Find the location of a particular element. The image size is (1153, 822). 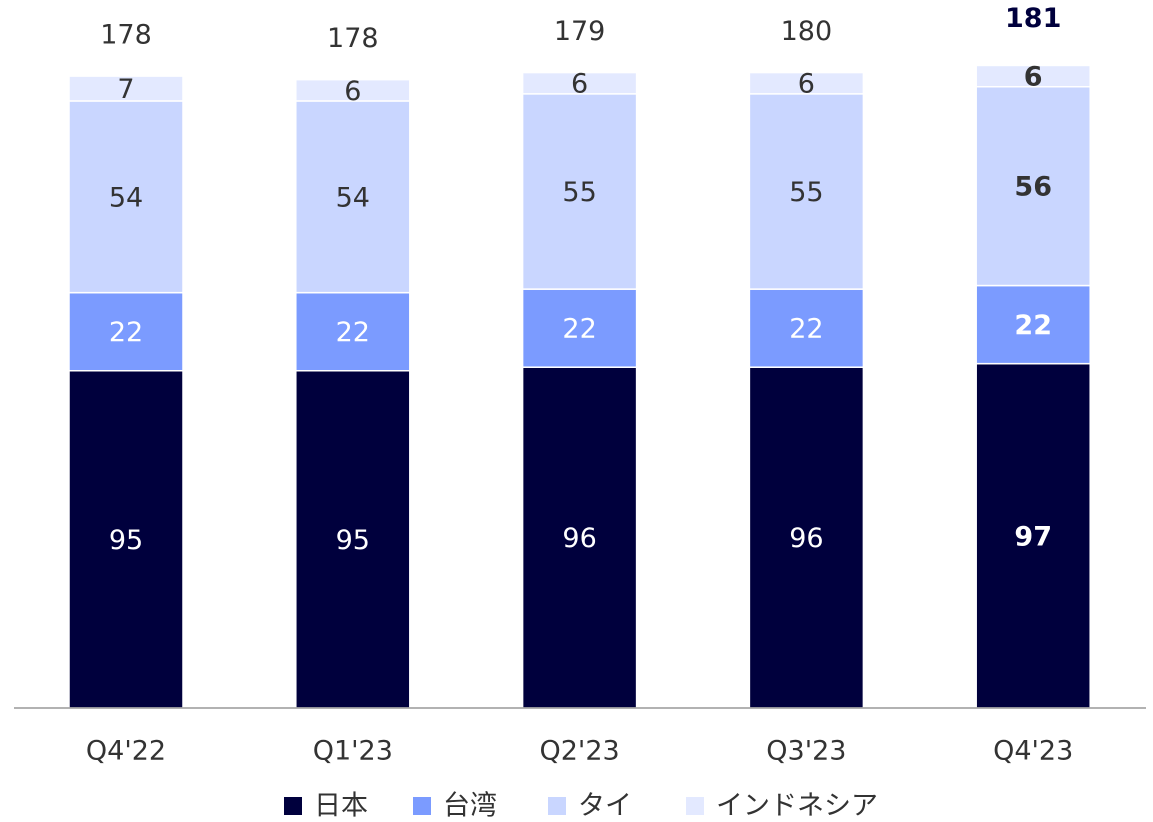

legend-label: 台湾 is located at coordinates (470, 806).